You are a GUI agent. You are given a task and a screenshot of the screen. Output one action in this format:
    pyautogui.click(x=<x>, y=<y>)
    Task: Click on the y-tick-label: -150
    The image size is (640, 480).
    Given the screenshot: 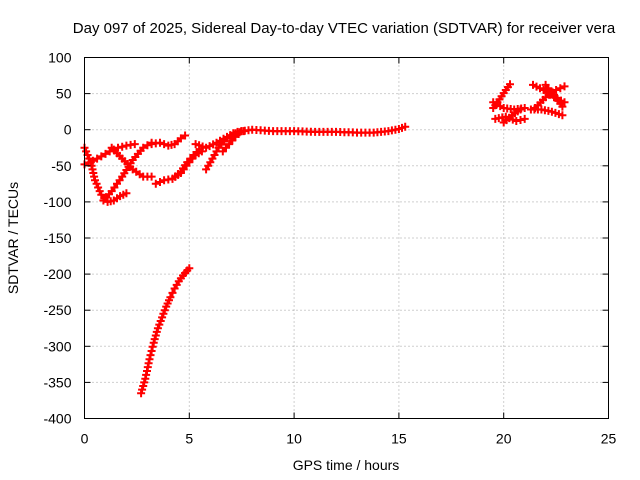 What is the action you would take?
    pyautogui.click(x=57, y=238)
    